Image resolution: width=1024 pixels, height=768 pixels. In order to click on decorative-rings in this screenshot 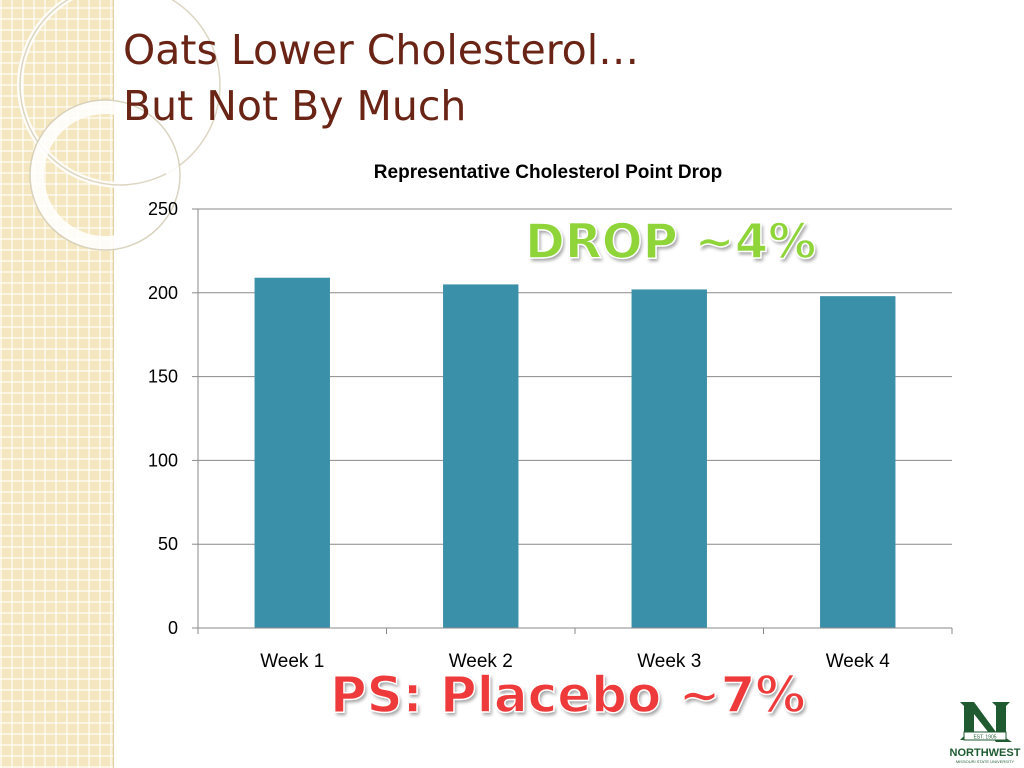, I will do `click(120, 125)`.